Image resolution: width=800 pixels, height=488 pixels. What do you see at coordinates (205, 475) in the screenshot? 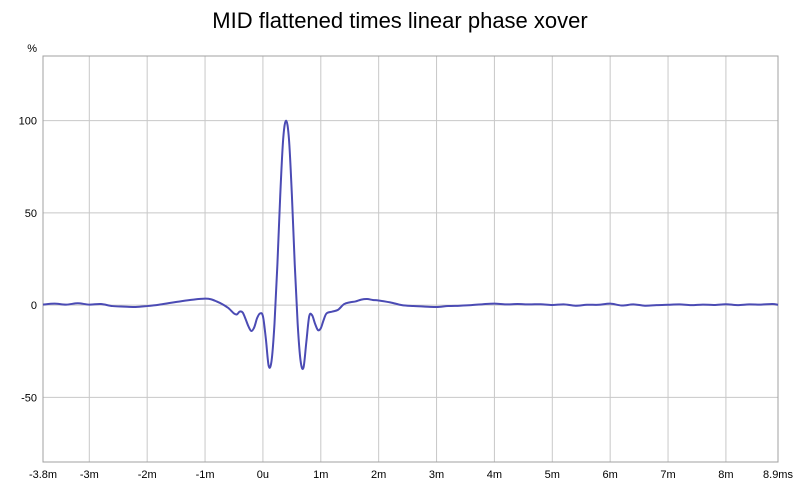
I see `x-tick-label: -1m` at bounding box center [205, 475].